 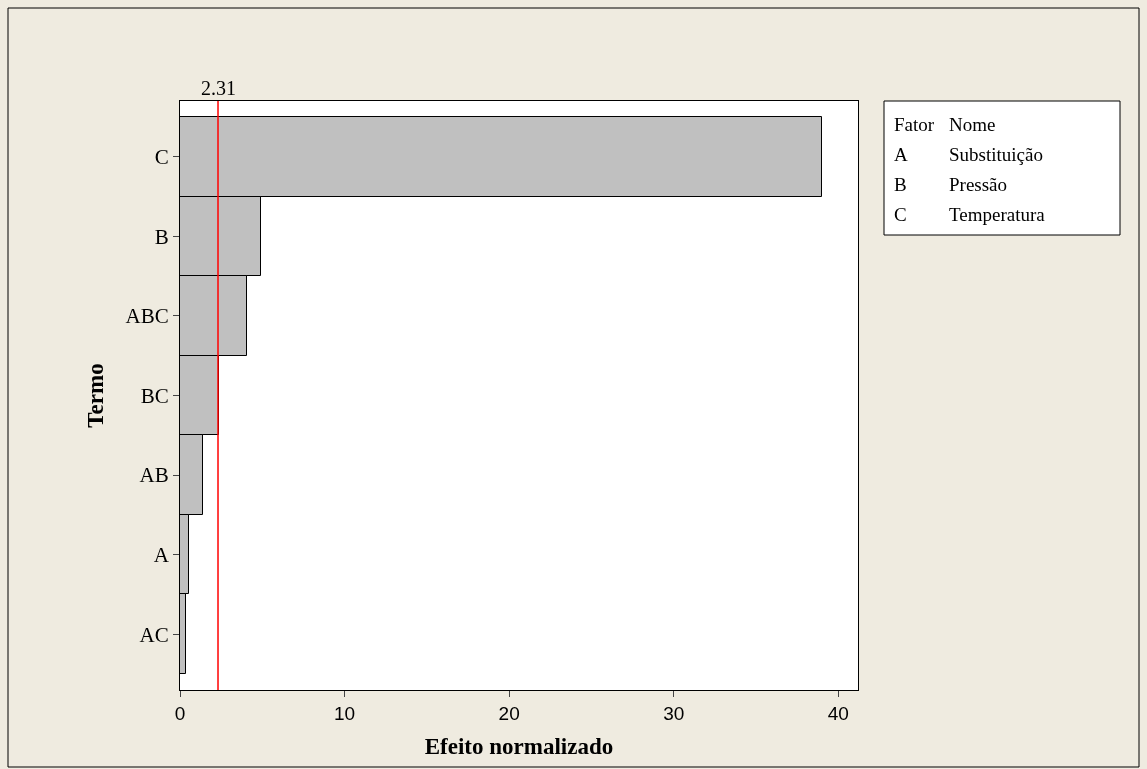 What do you see at coordinates (509, 713) in the screenshot?
I see `x-tick-label: 20` at bounding box center [509, 713].